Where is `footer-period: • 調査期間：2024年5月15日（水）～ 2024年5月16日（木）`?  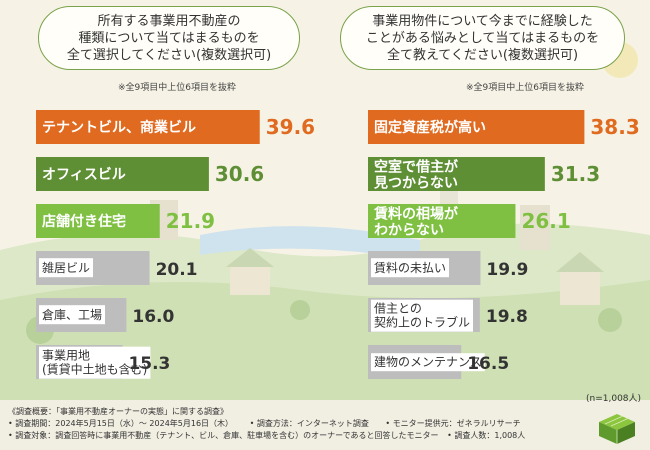
footer-period: • 調査期間：2024年5月15日（水）～ 2024年5月16日（木） is located at coordinates (121, 423).